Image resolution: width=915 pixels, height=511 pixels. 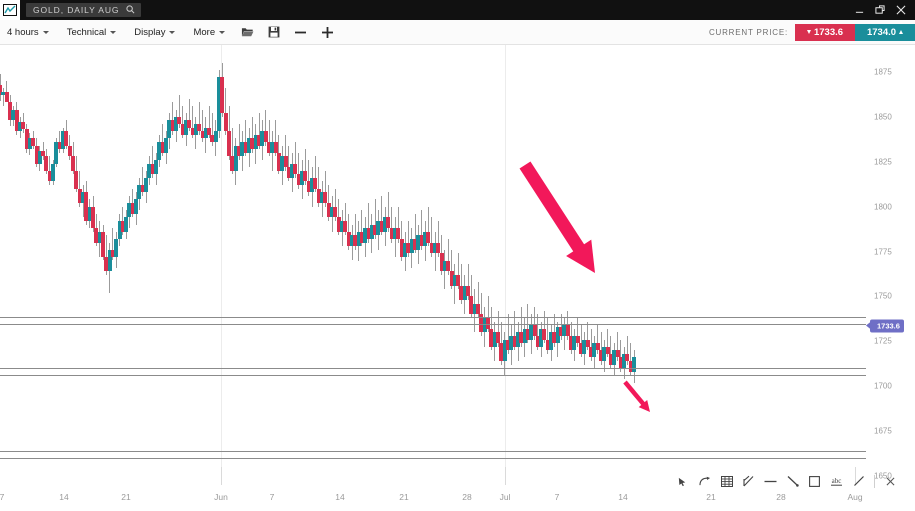 I want to click on timeframe-dropdown: 4 hours, so click(x=29, y=32).